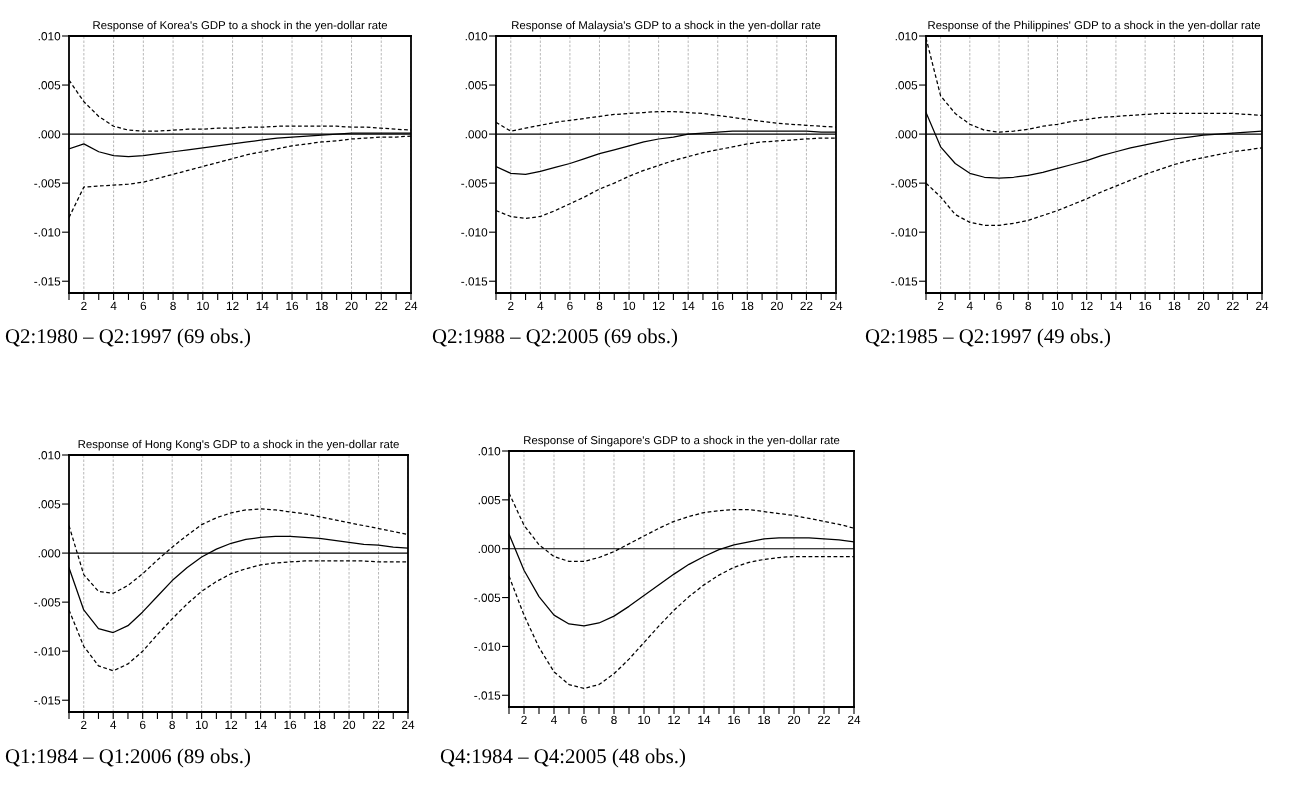 Image resolution: width=1316 pixels, height=790 pixels. What do you see at coordinates (563, 758) in the screenshot?
I see `text: Q4:1984 – Q4:2005 (48 obs.)` at bounding box center [563, 758].